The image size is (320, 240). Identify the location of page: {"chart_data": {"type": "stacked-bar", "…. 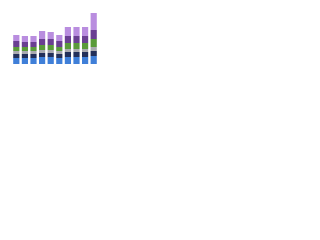
(50, 35).